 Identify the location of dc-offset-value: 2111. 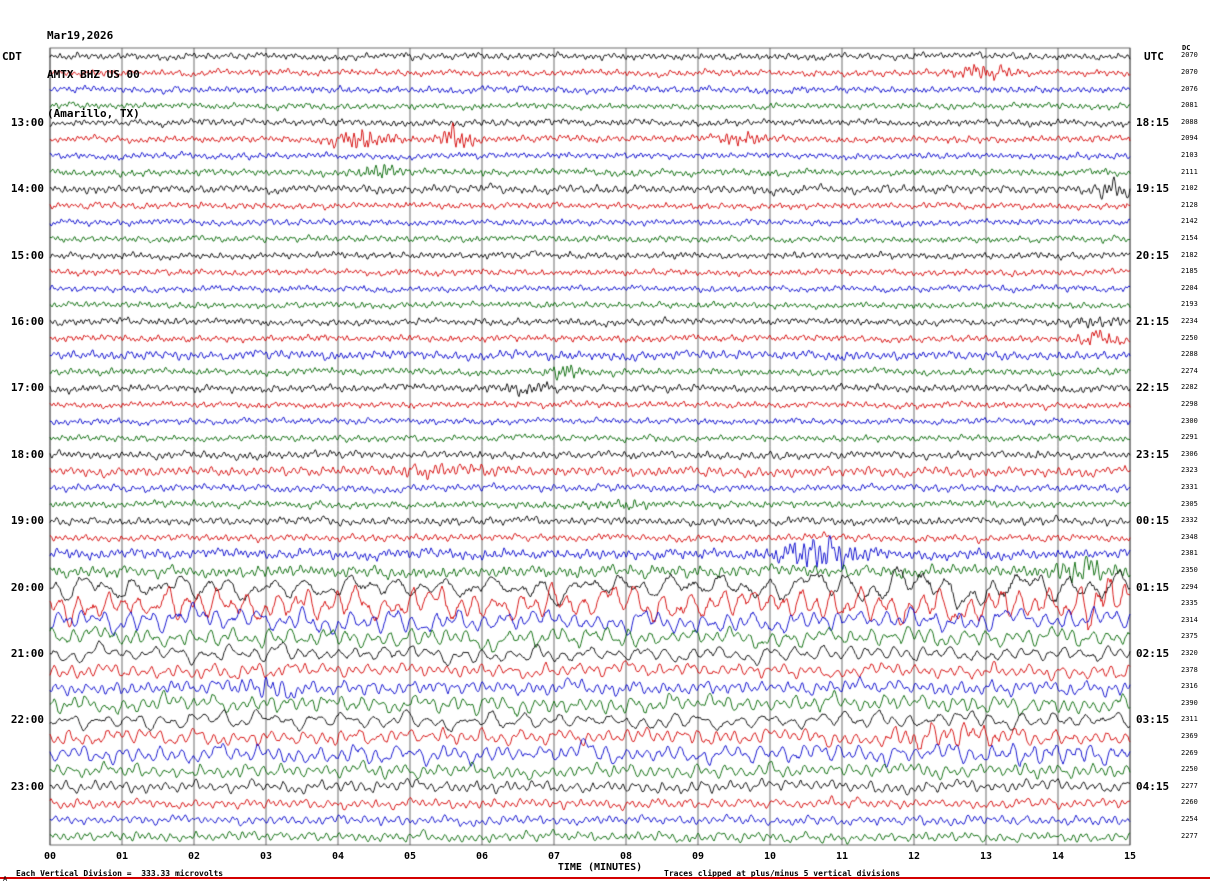
(1189, 171).